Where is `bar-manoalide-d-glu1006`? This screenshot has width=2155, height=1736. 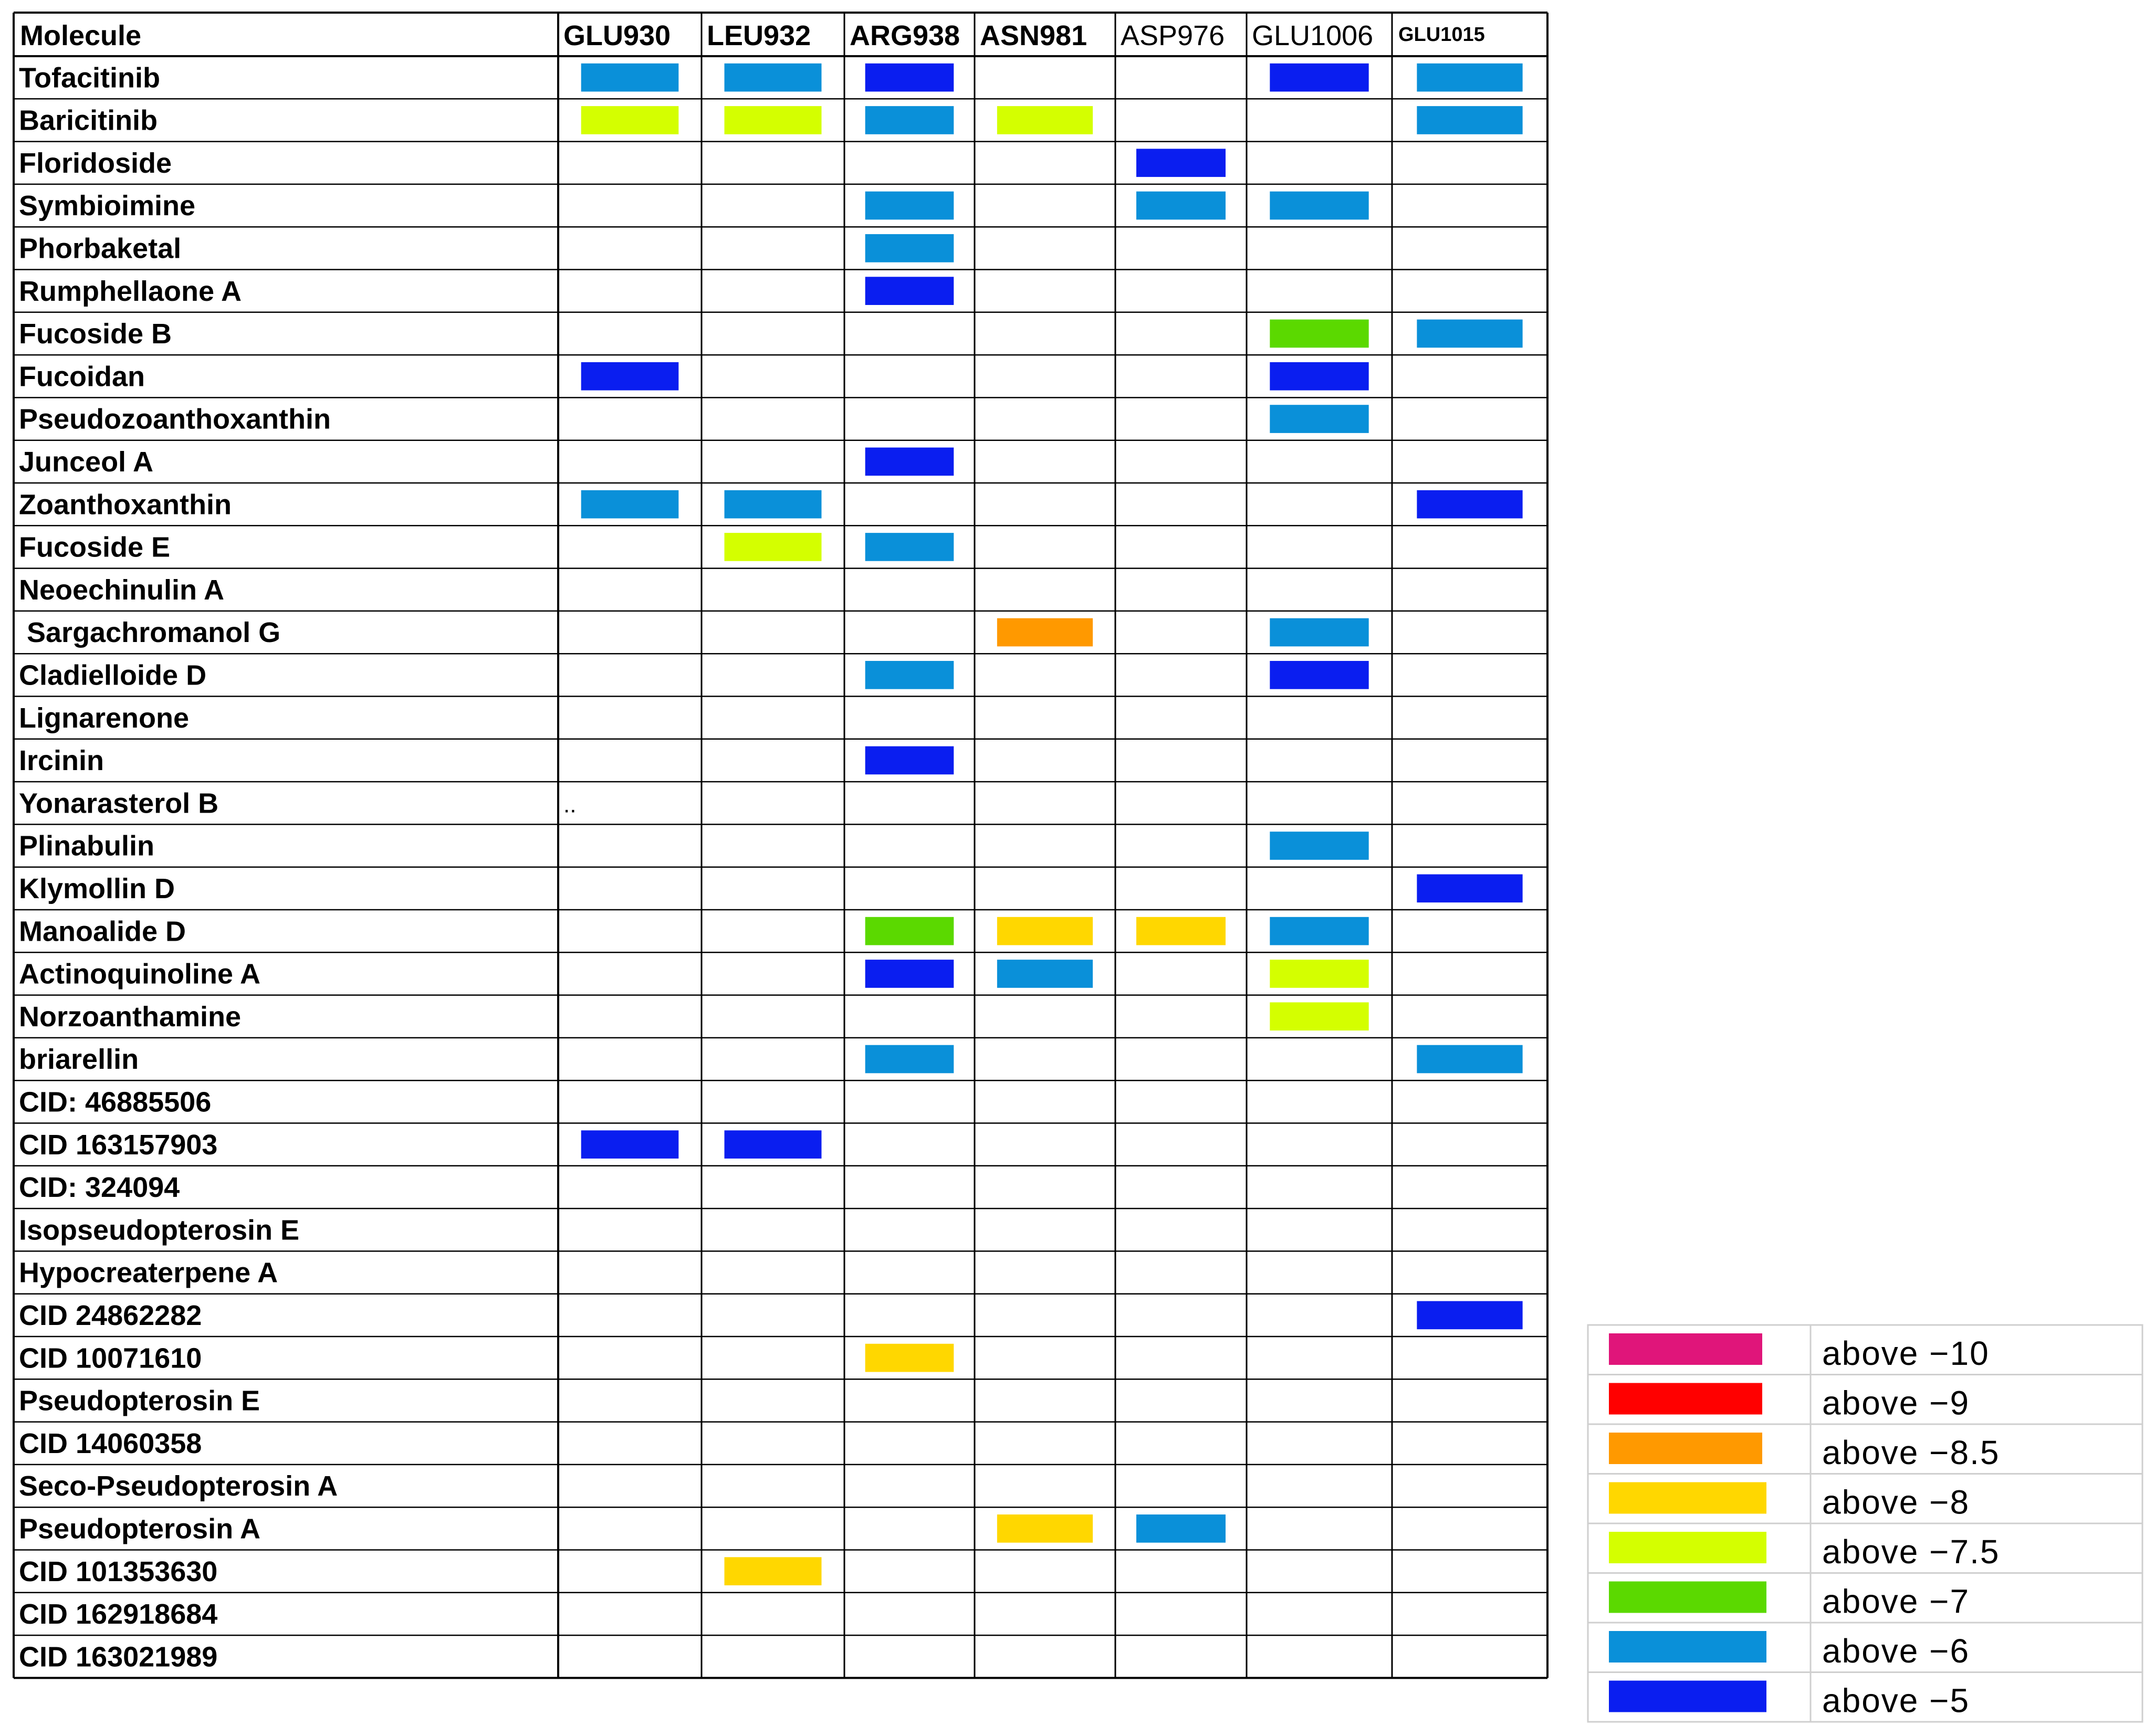
bar-manoalide-d-glu1006 is located at coordinates (1320, 931).